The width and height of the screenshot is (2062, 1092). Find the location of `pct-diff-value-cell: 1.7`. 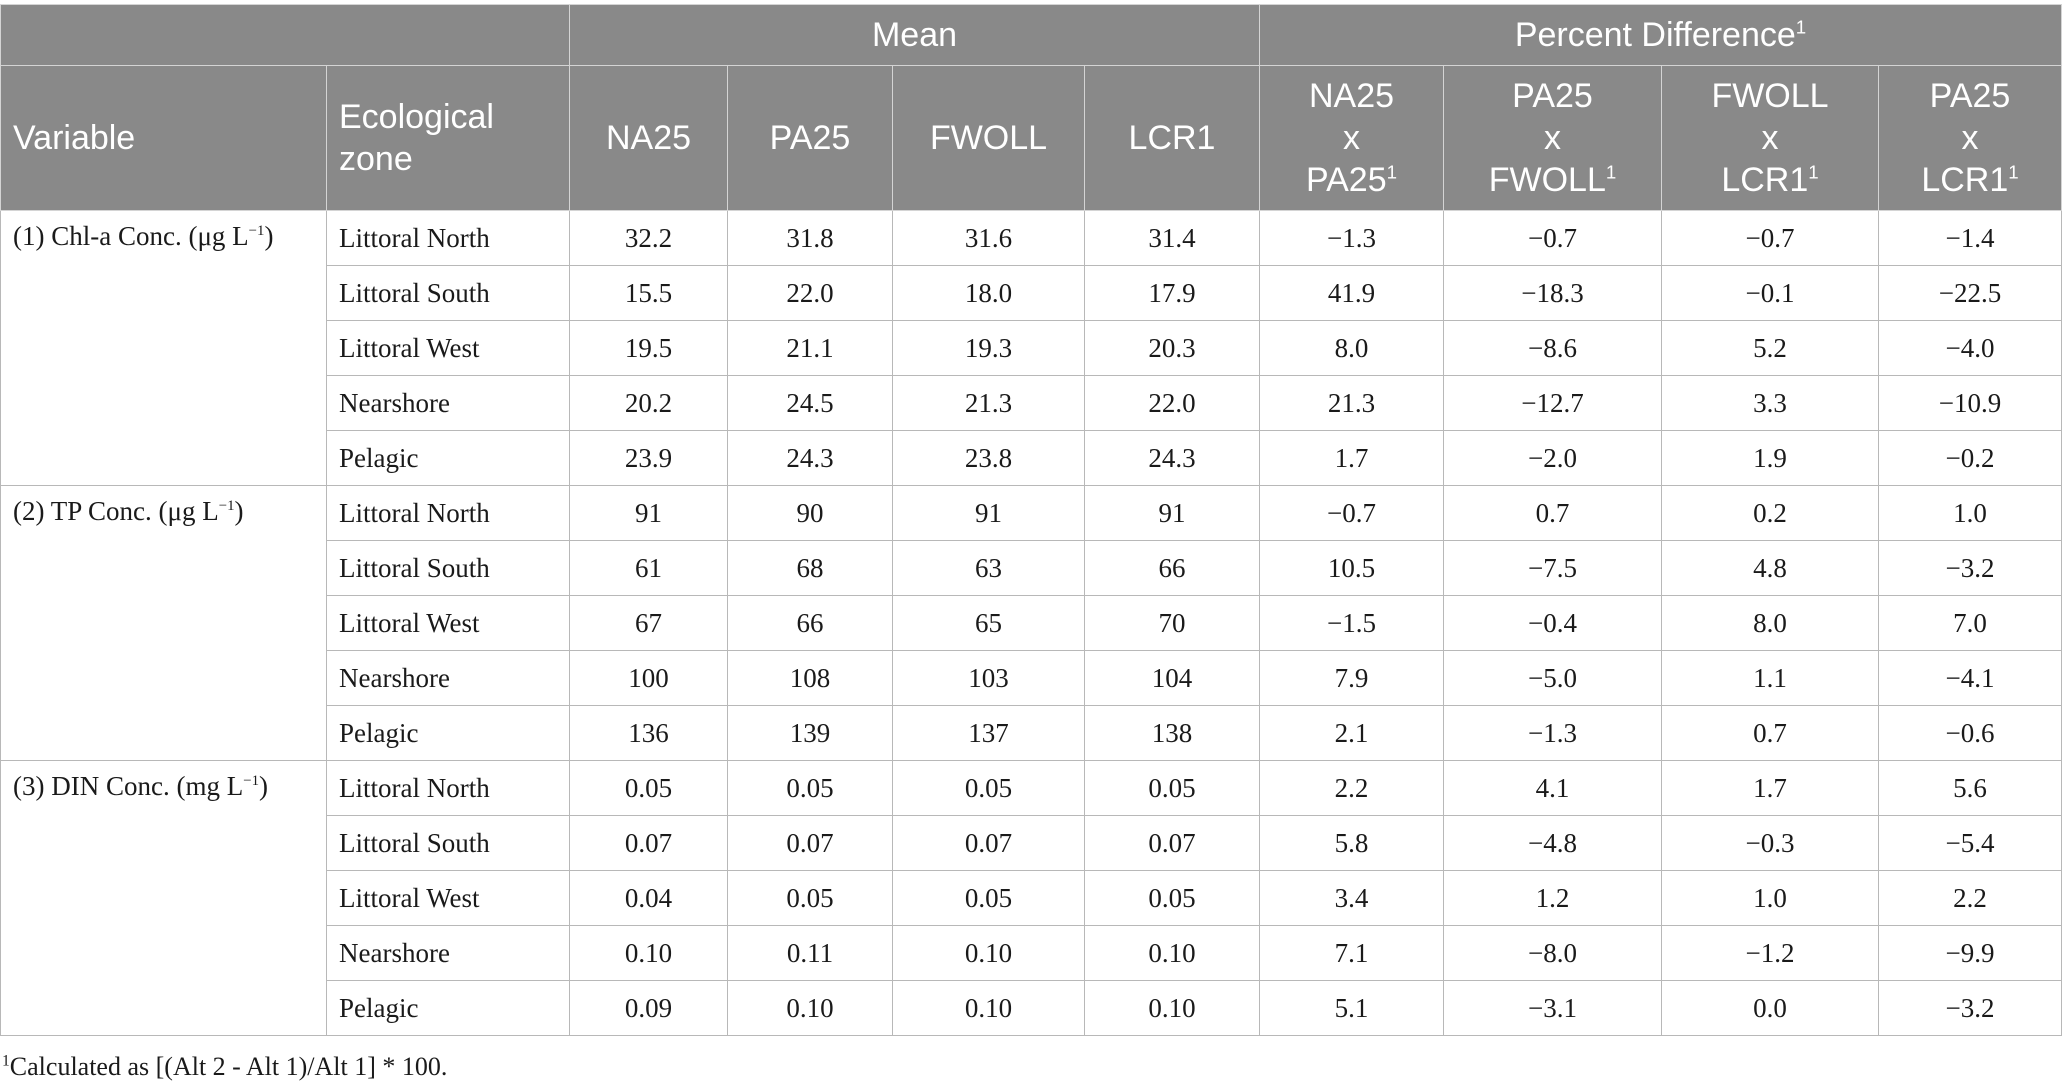

pct-diff-value-cell: 1.7 is located at coordinates (1770, 788).